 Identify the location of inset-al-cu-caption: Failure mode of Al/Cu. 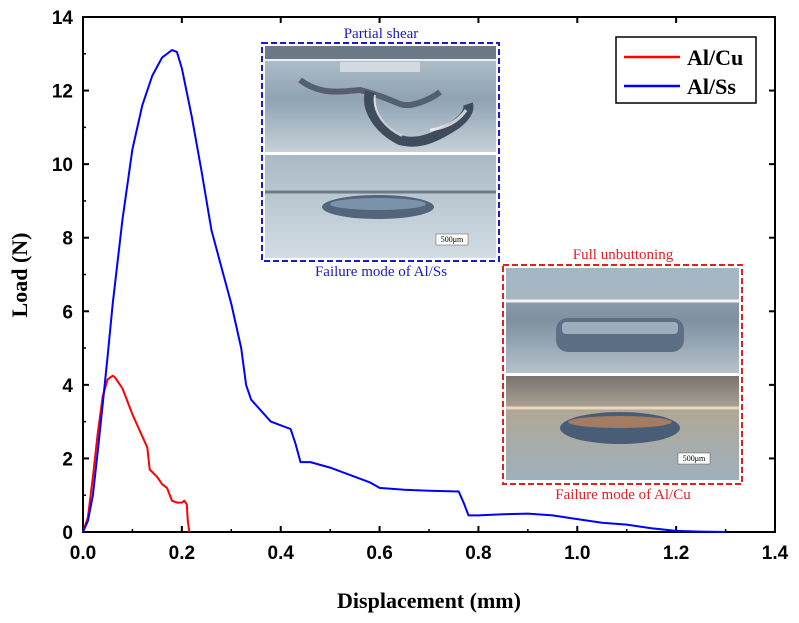
(623, 495).